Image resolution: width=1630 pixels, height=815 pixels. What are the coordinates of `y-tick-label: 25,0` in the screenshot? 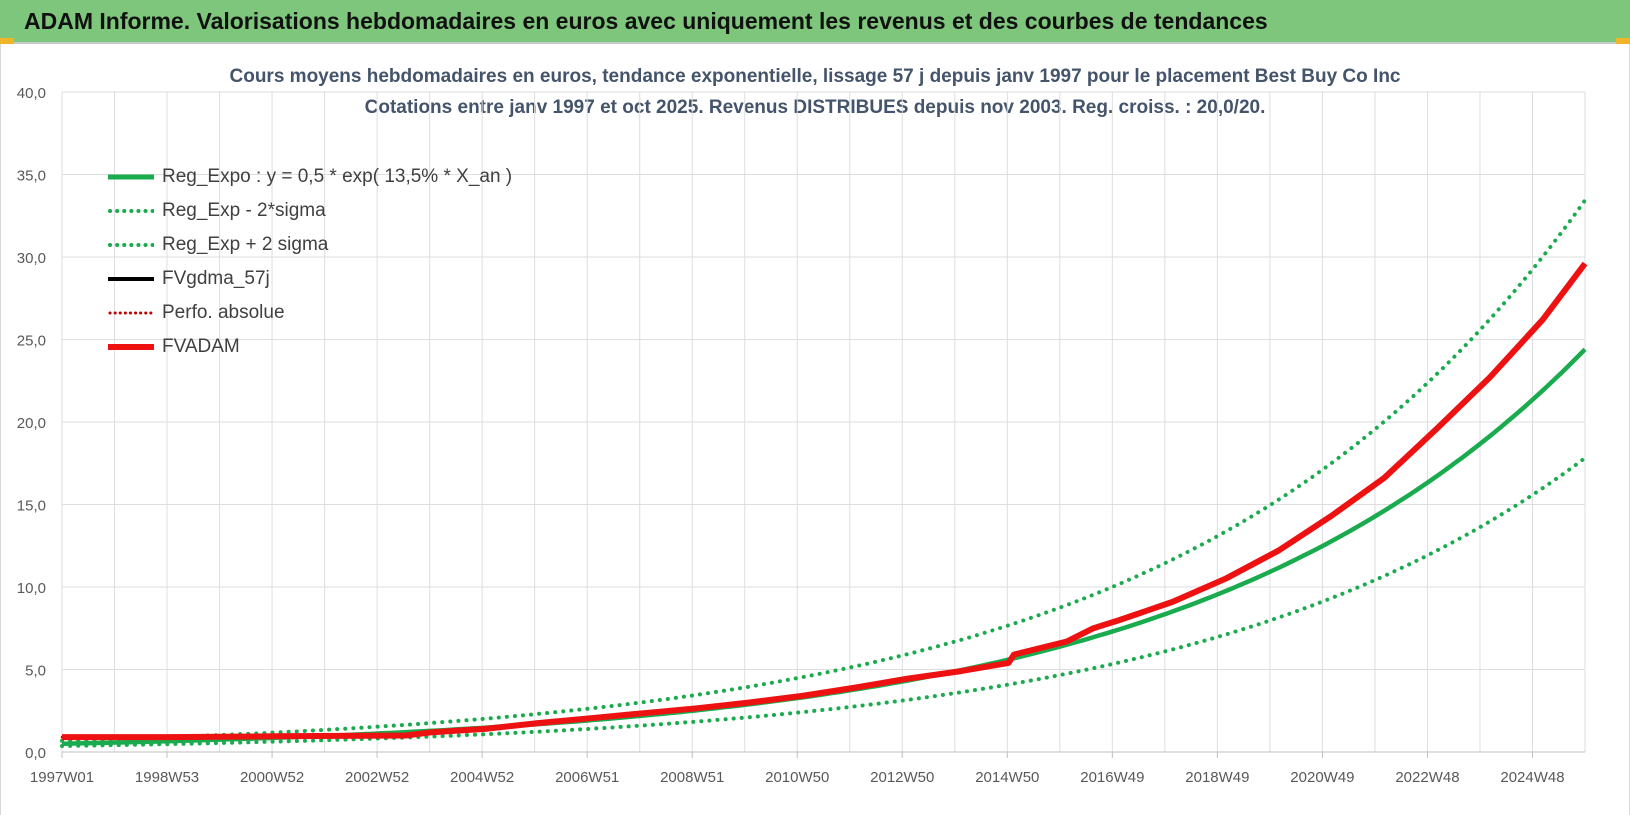 It's located at (31, 341).